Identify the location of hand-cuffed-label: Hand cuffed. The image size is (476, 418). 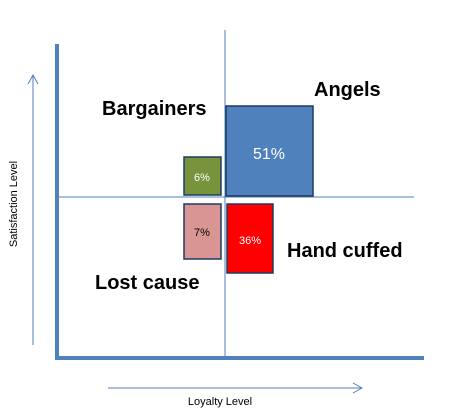
(345, 251).